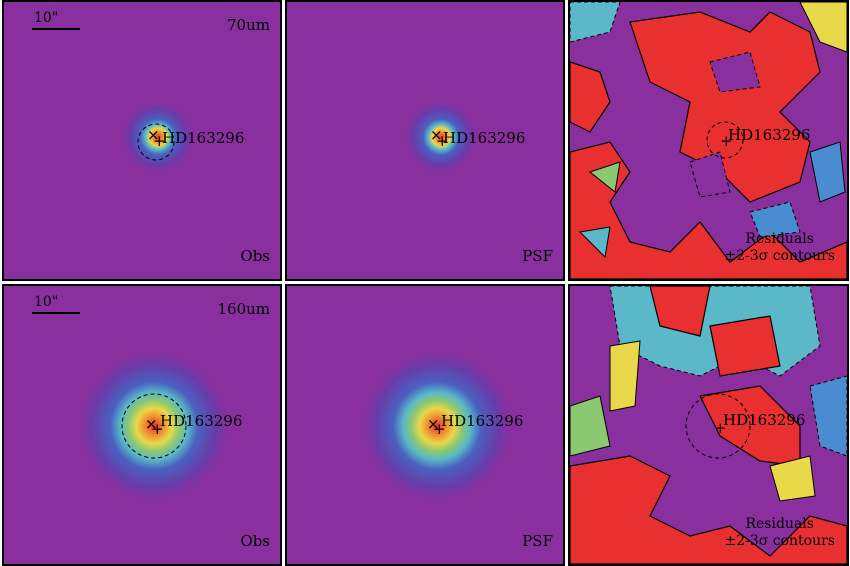 The width and height of the screenshot is (850, 566). Describe the element at coordinates (243, 309) in the screenshot. I see `band-label: 160um` at that location.